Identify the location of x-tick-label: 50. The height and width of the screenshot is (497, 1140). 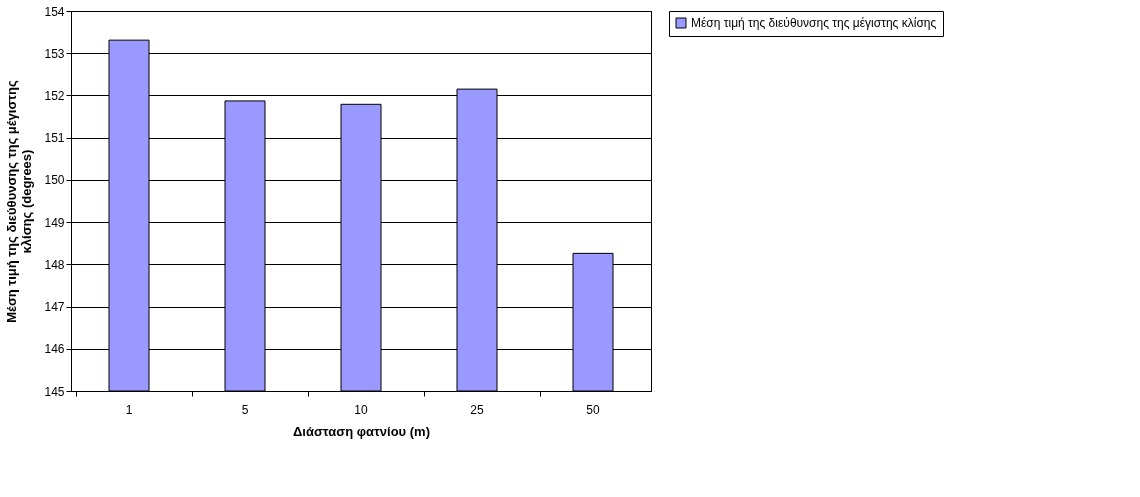
(593, 409).